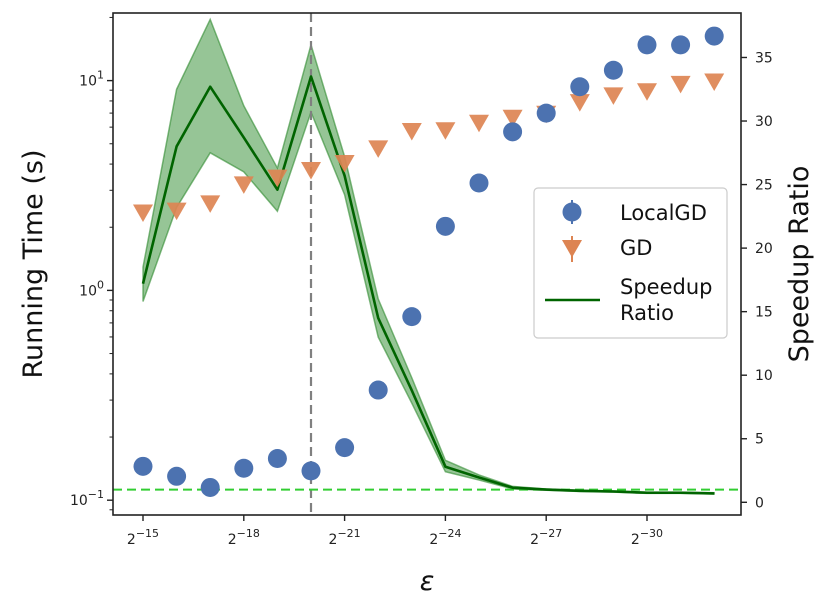 The image size is (831, 611). Describe the element at coordinates (572, 212) in the screenshot. I see `legend-localgd-marker` at that location.